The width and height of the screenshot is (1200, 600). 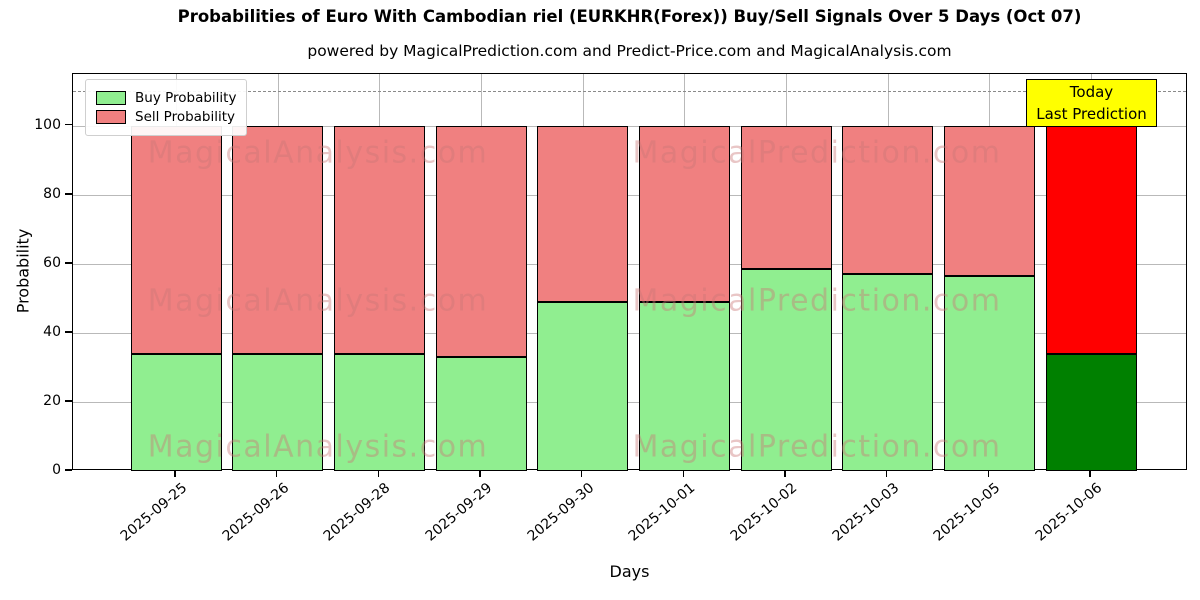 What do you see at coordinates (52, 193) in the screenshot?
I see `y-tick-label: 80` at bounding box center [52, 193].